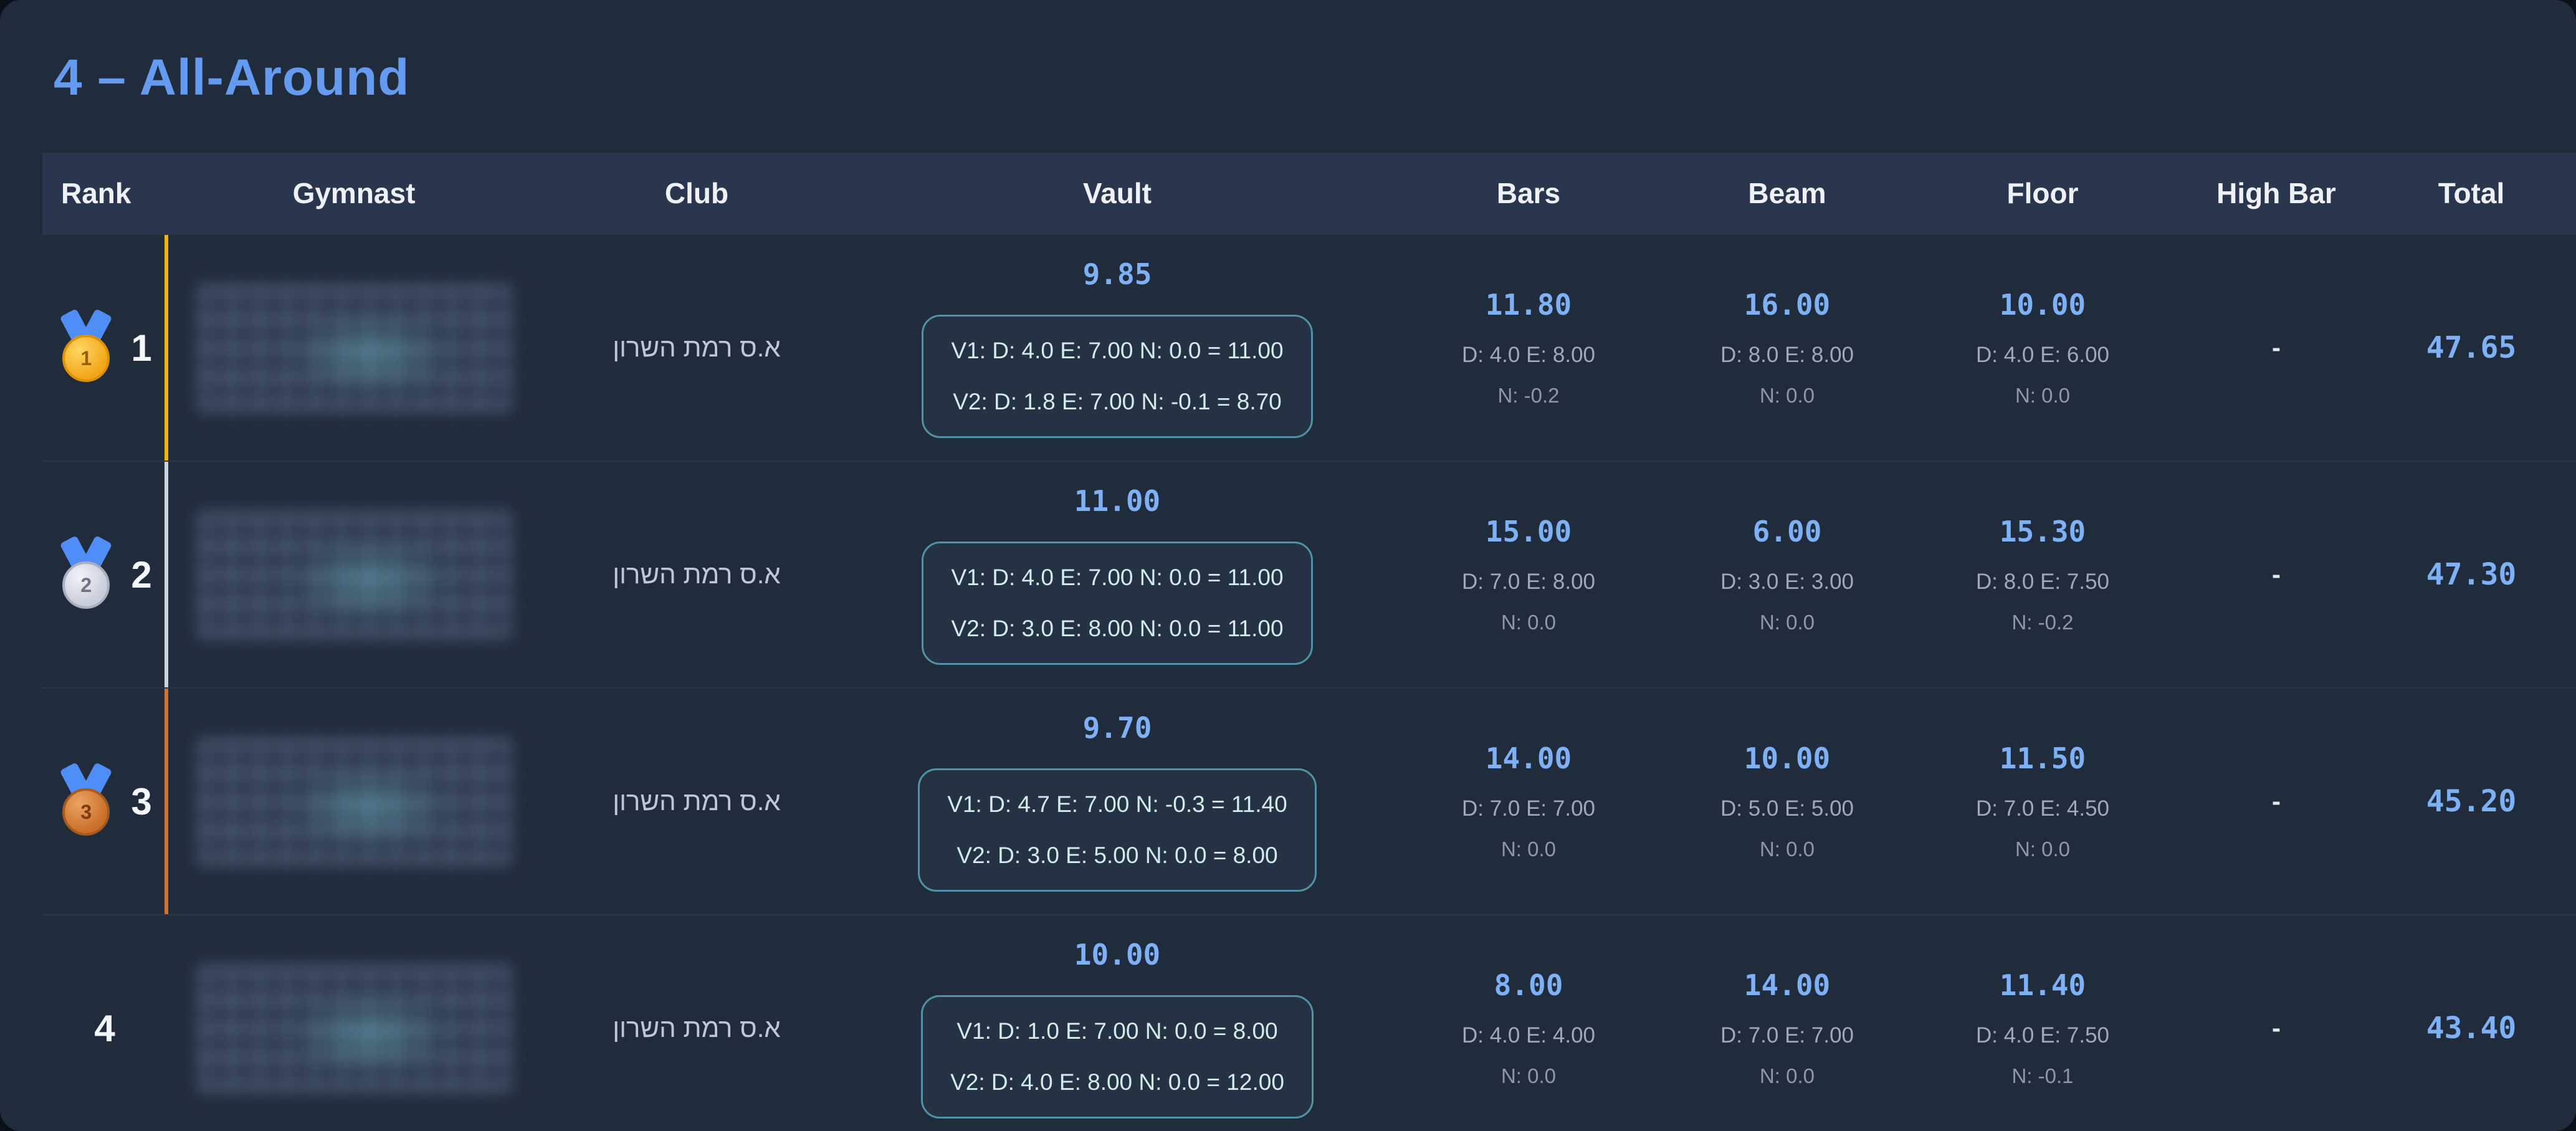 This screenshot has width=2576, height=1131. Describe the element at coordinates (1117, 954) in the screenshot. I see `vault-score: 10.00` at that location.